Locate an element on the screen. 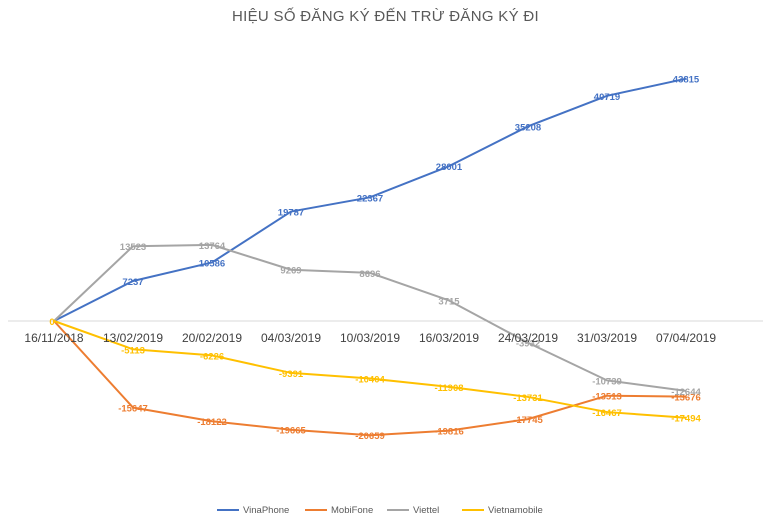  data-label-viettel: 3715 is located at coordinates (449, 301).